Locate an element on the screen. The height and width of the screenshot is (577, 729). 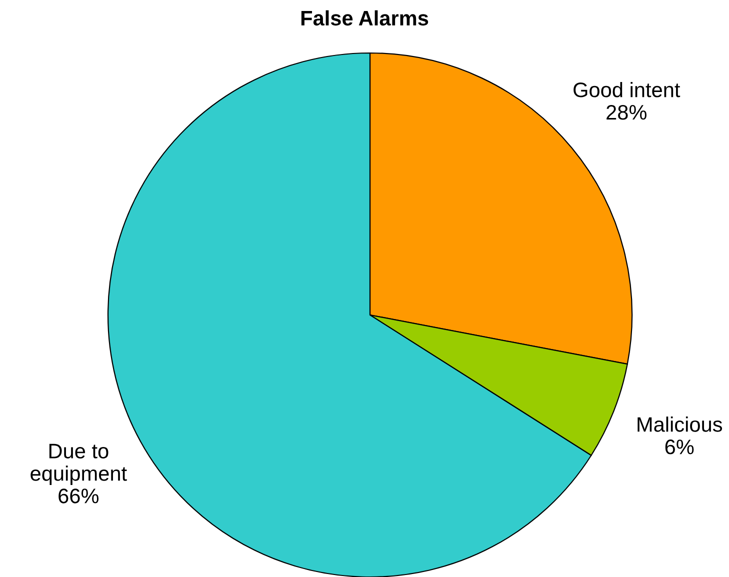
slice-label: Due to equipment is located at coordinates (78, 465).